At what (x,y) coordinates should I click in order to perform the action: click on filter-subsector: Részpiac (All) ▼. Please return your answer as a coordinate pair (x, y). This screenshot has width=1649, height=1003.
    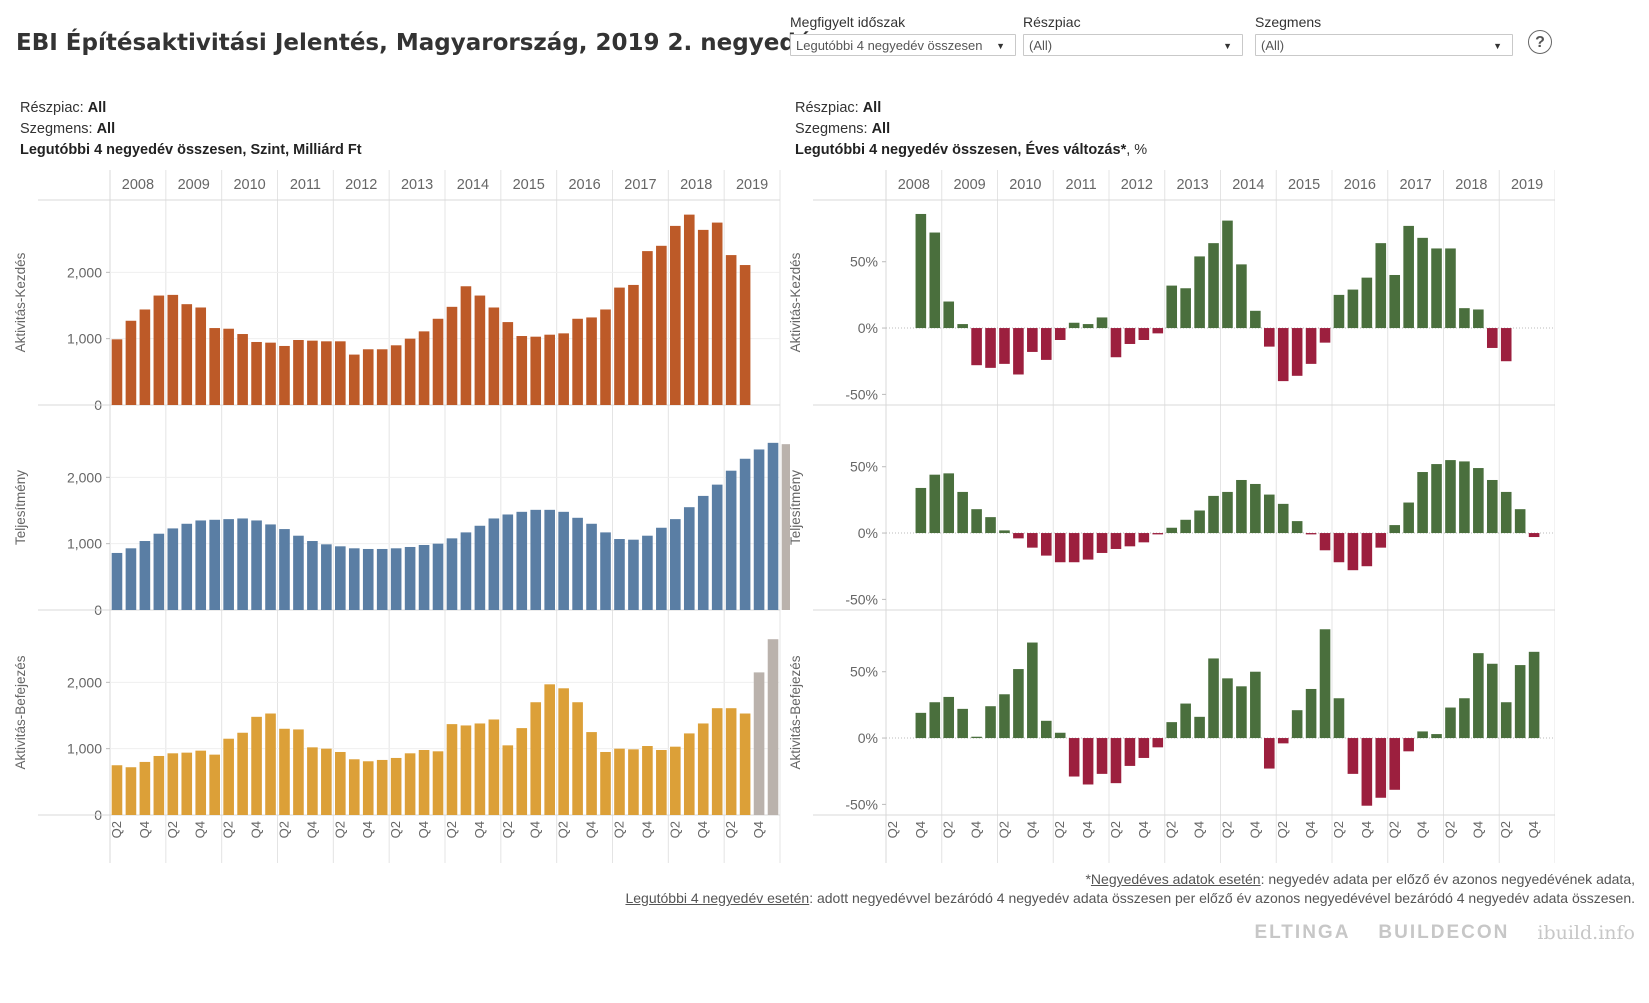
    Looking at the image, I should click on (1133, 35).